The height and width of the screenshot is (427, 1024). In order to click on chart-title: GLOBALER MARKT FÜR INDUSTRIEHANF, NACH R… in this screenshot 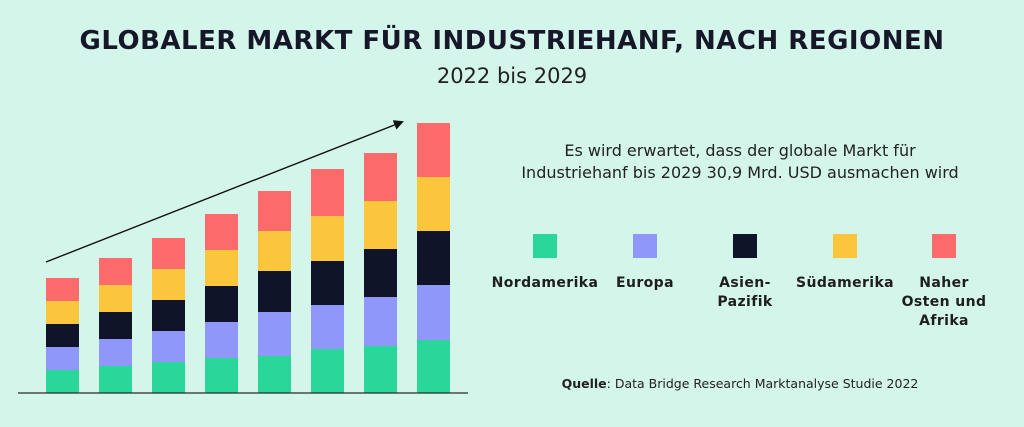, I will do `click(512, 41)`.